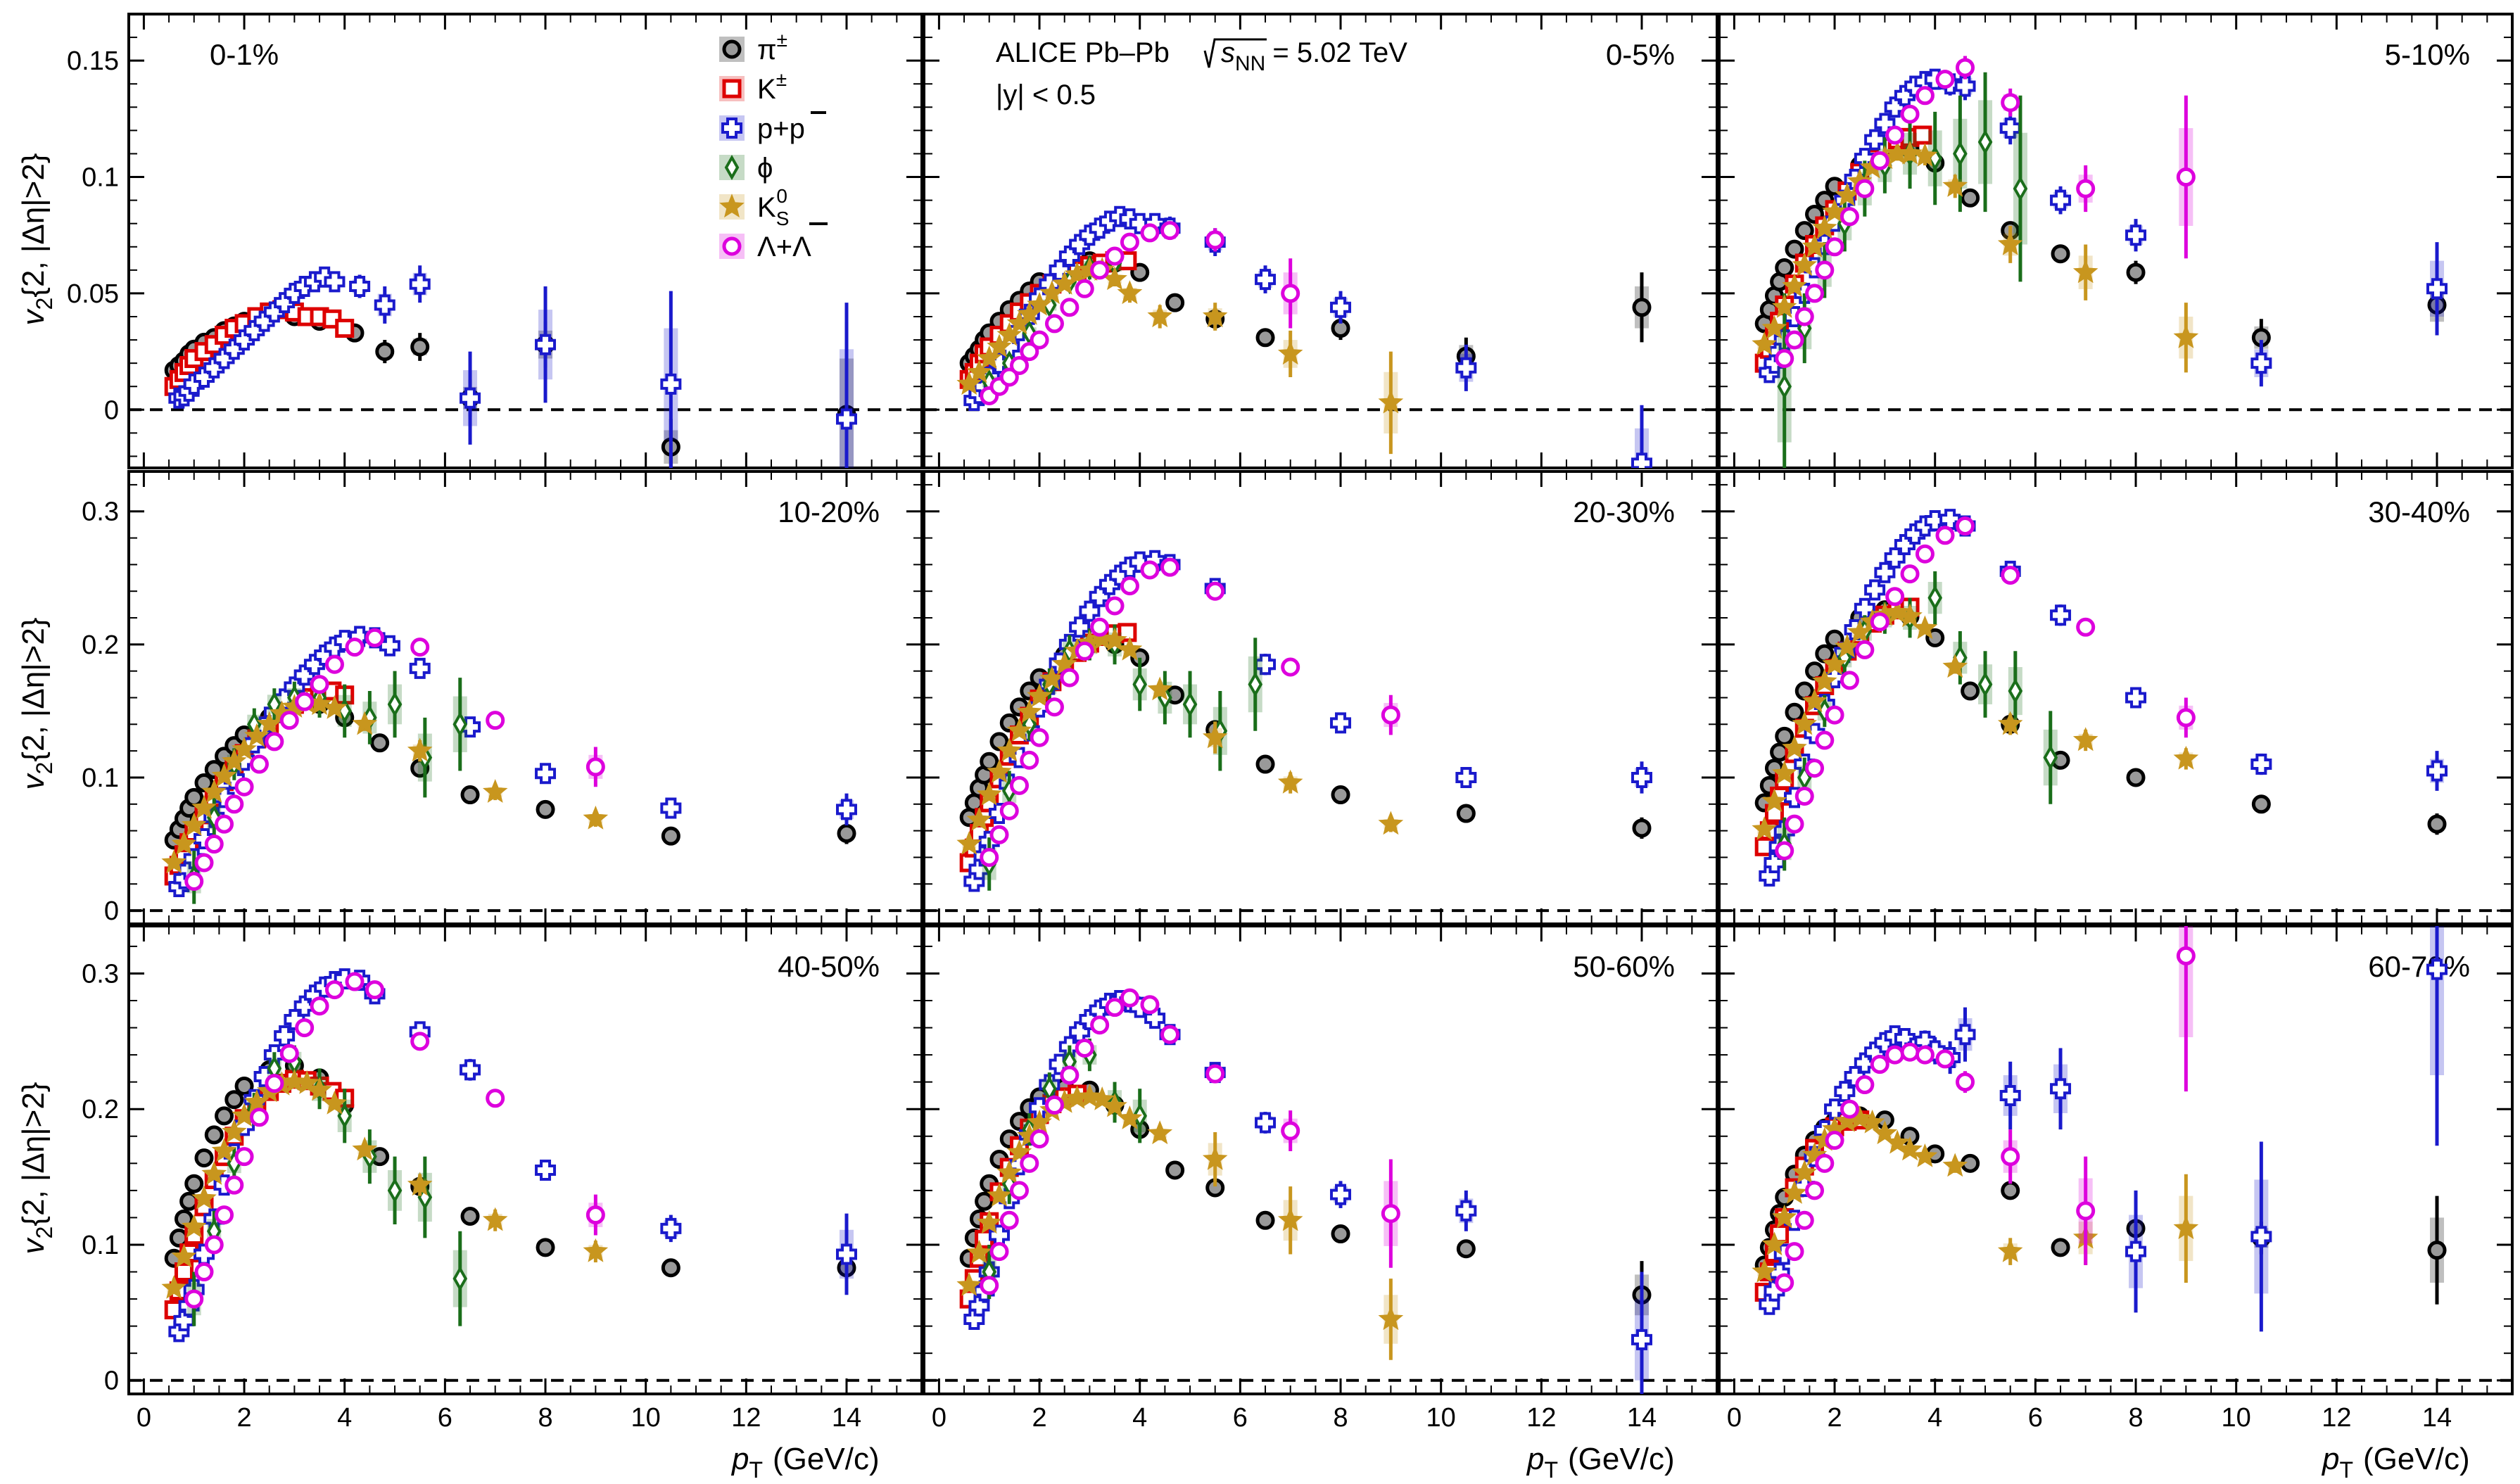 Image resolution: width=2520 pixels, height=1484 pixels. What do you see at coordinates (2419, 512) in the screenshot?
I see `centrality-label: 30-40%` at bounding box center [2419, 512].